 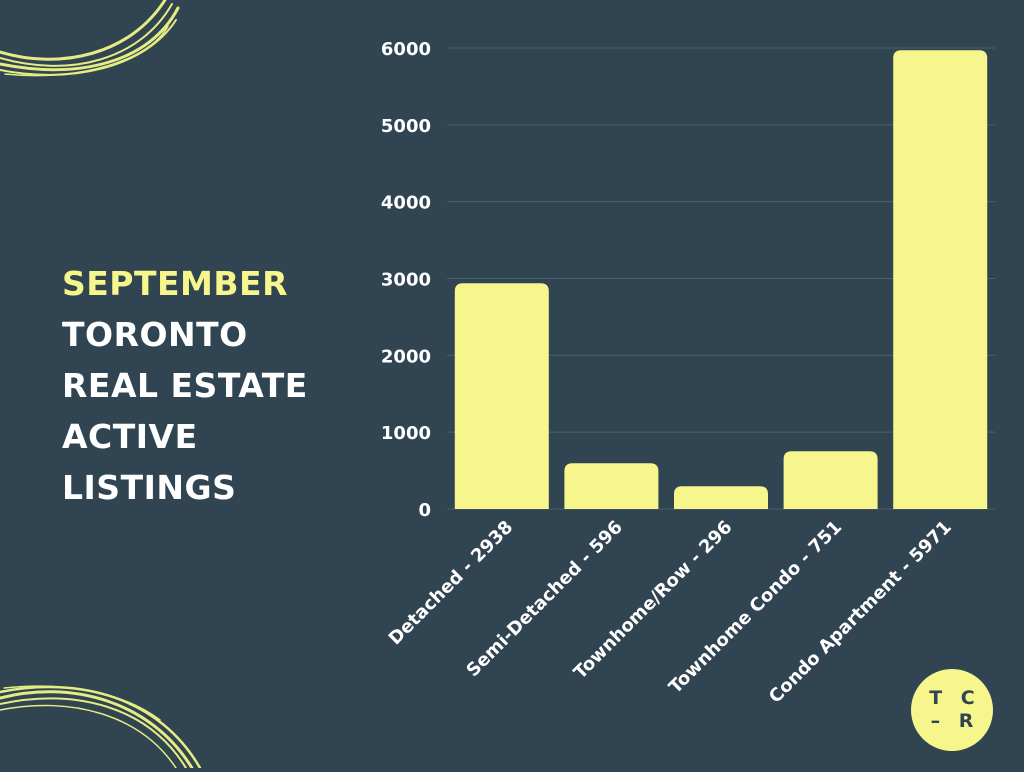 What do you see at coordinates (406, 280) in the screenshot?
I see `y-tick-label: 3000` at bounding box center [406, 280].